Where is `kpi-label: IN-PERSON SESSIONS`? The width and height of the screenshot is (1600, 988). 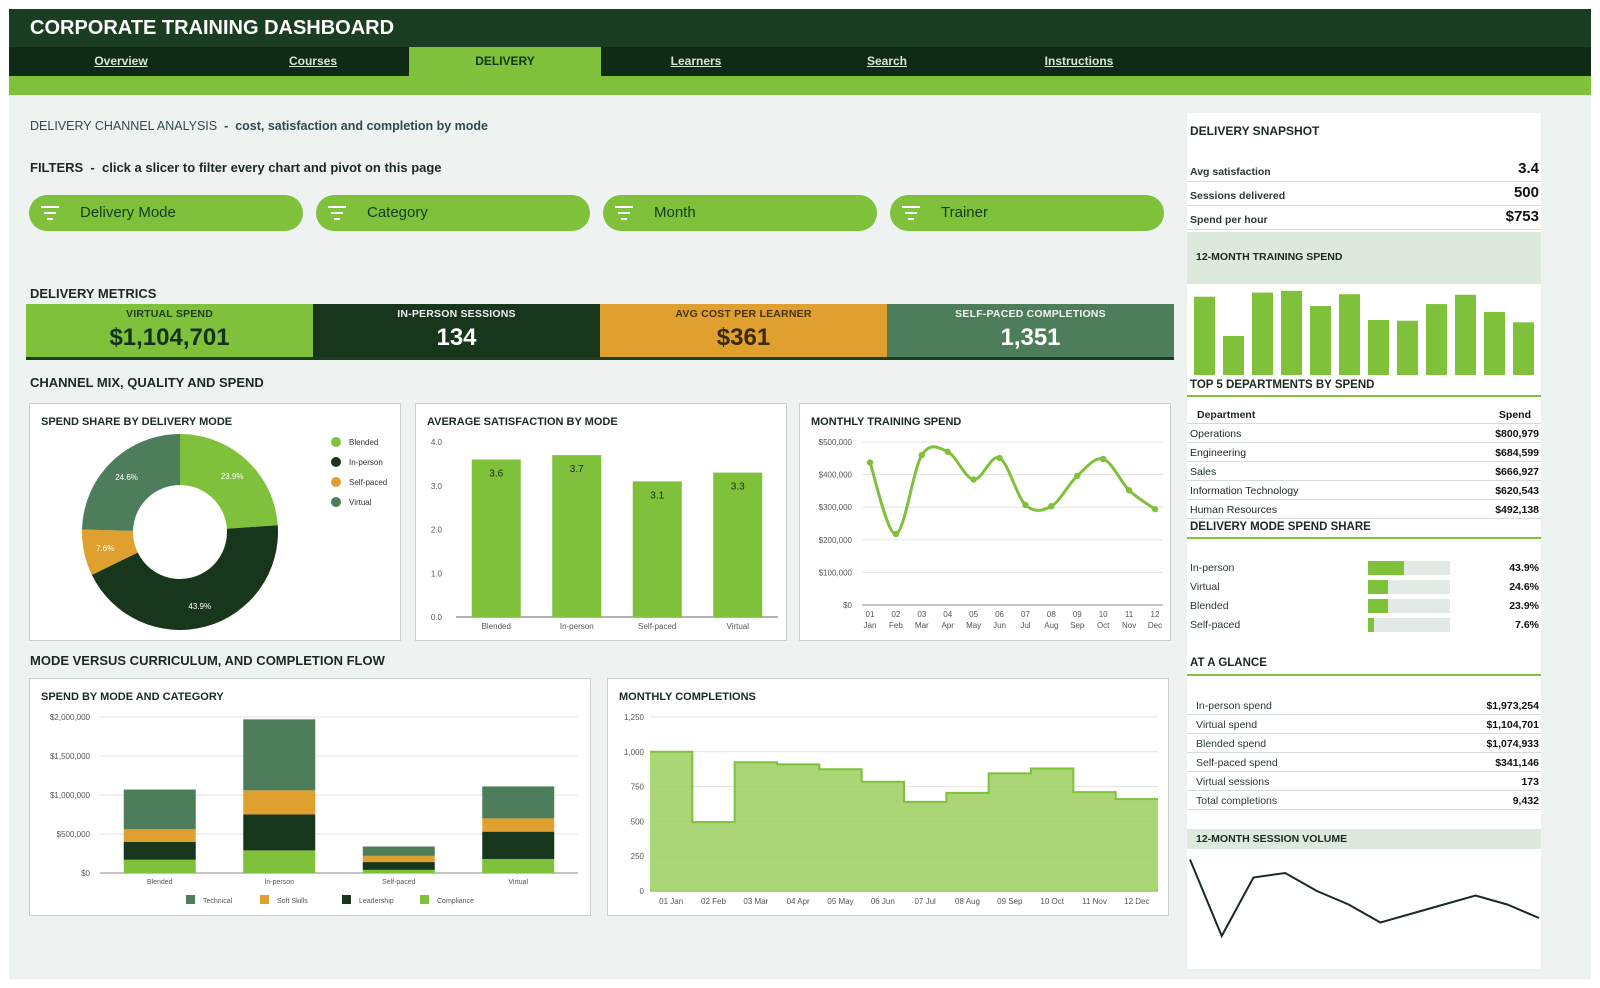 kpi-label: IN-PERSON SESSIONS is located at coordinates (456, 314).